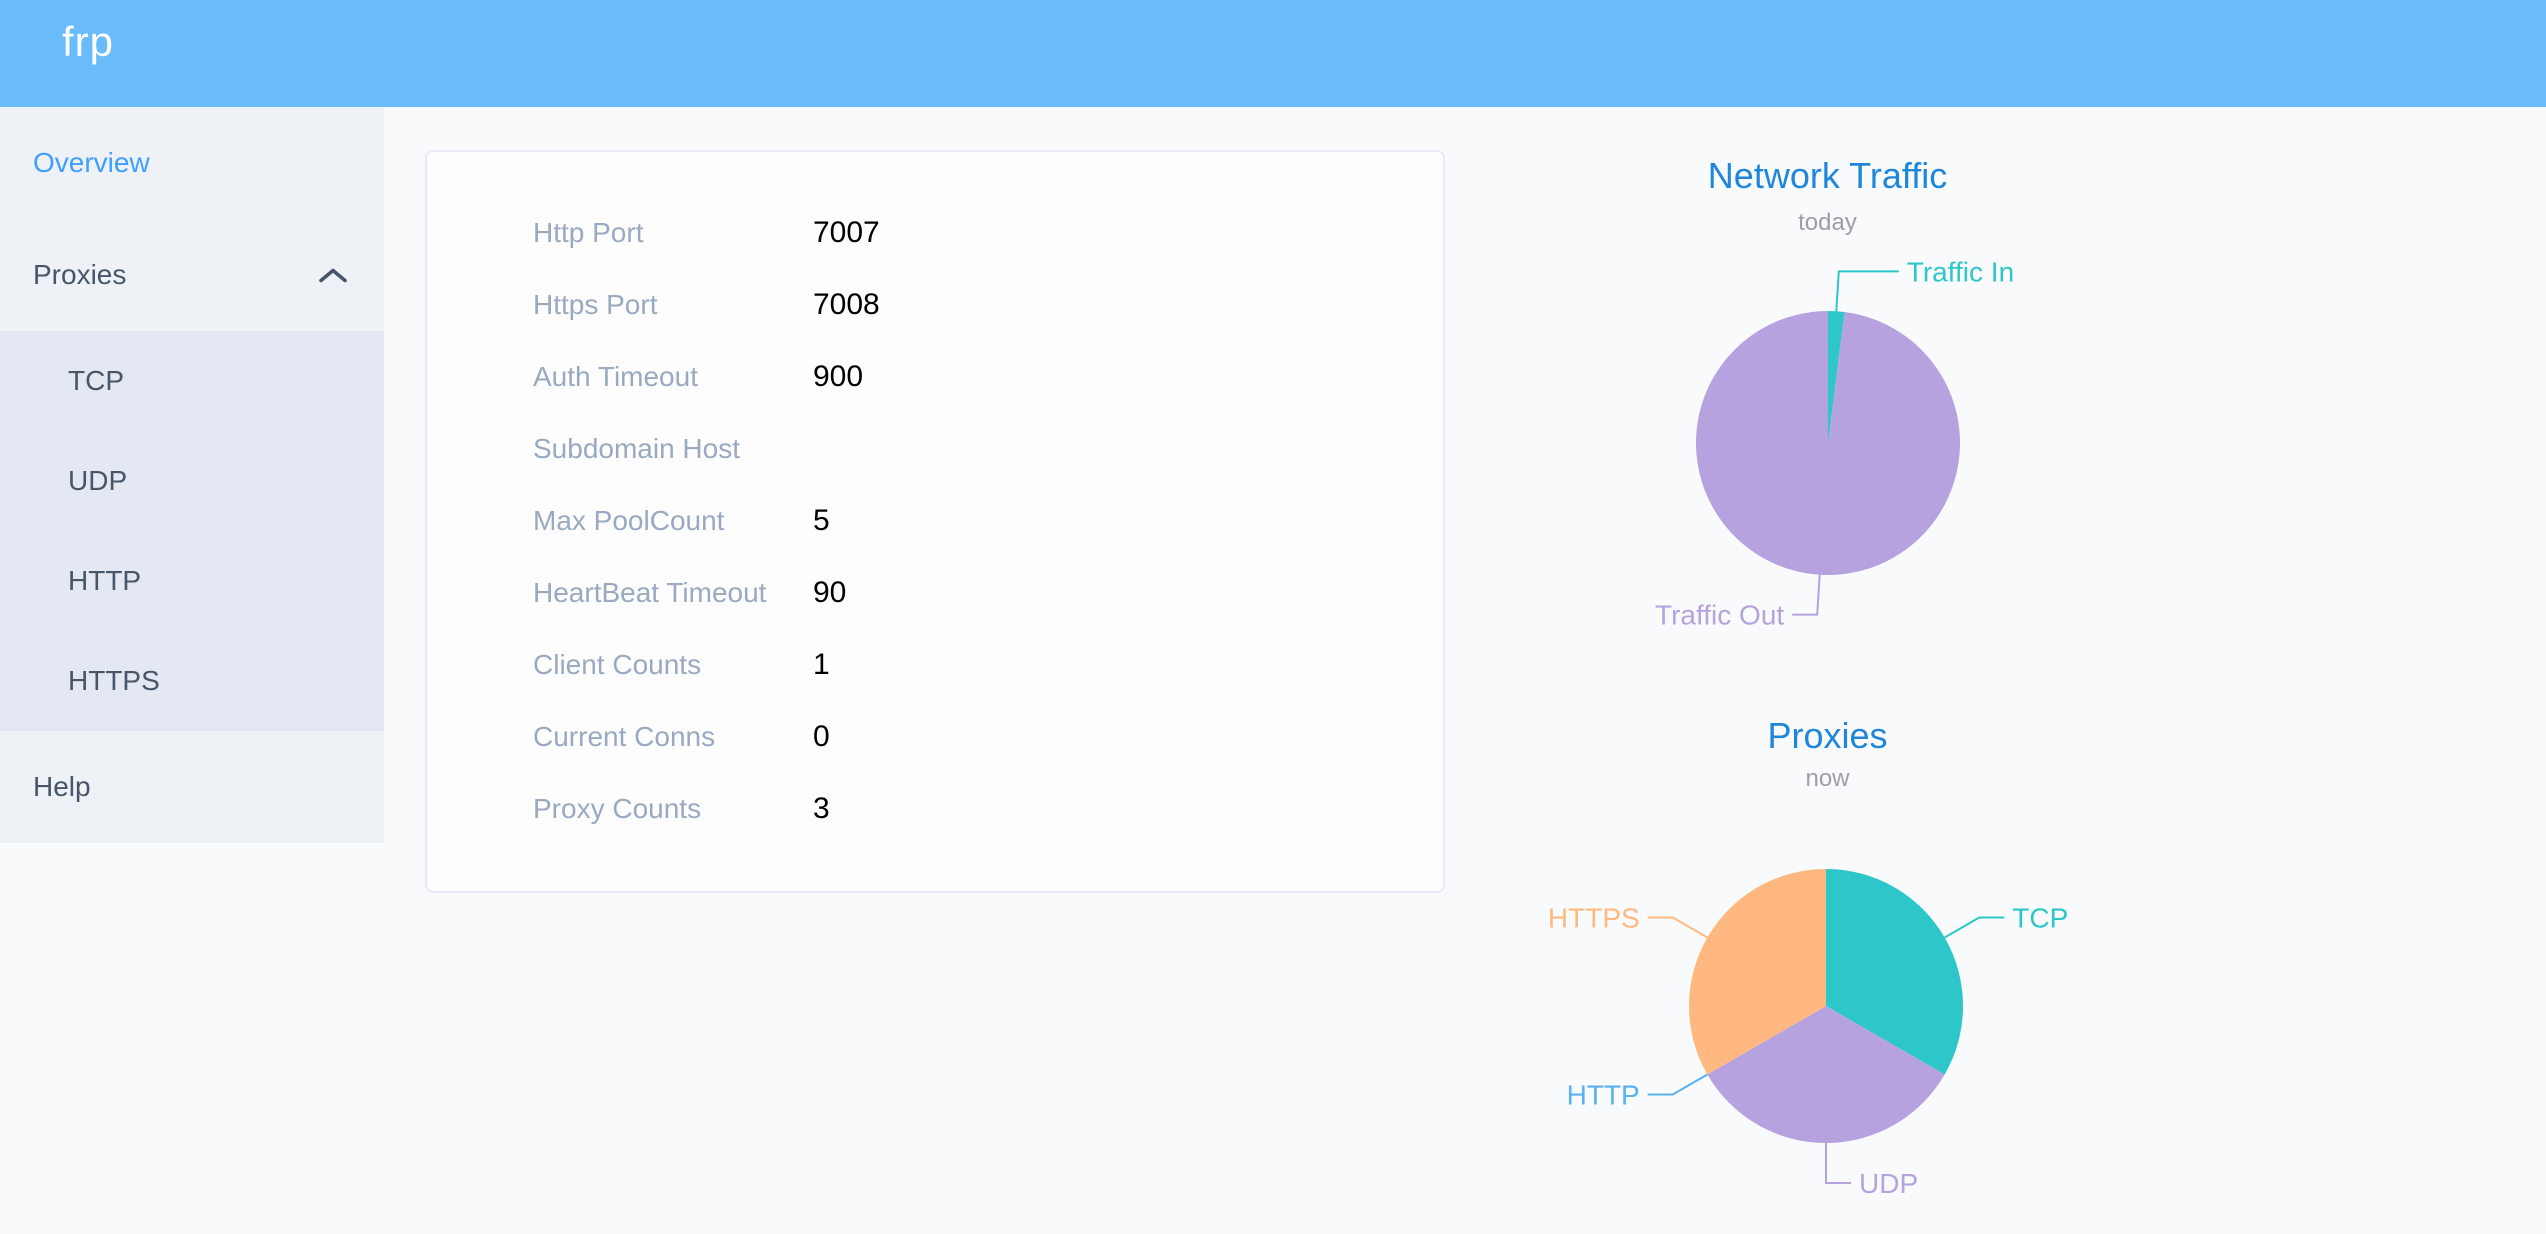 The image size is (2546, 1234). What do you see at coordinates (830, 592) in the screenshot?
I see `info-value: 90` at bounding box center [830, 592].